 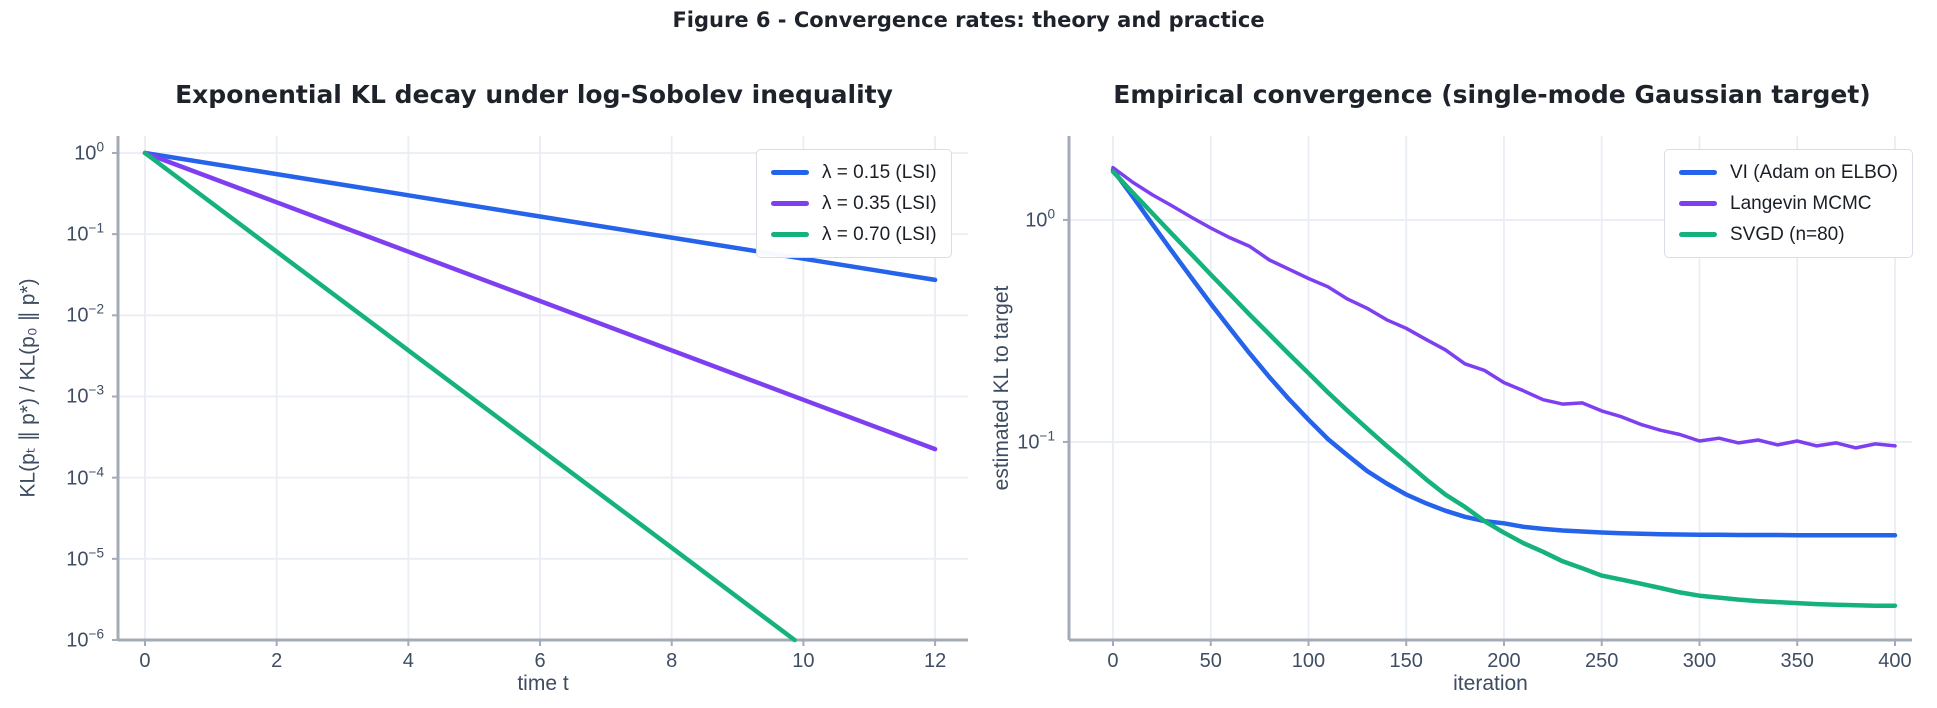 What do you see at coordinates (1490, 683) in the screenshot?
I see `right-xaxis-label: iteration` at bounding box center [1490, 683].